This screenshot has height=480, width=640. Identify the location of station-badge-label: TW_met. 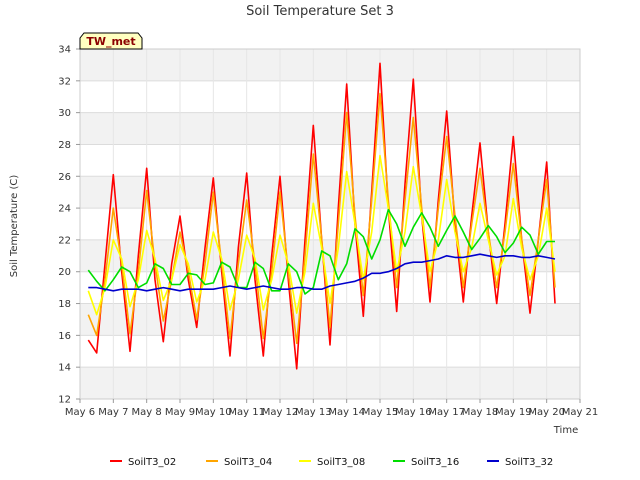
(110, 41).